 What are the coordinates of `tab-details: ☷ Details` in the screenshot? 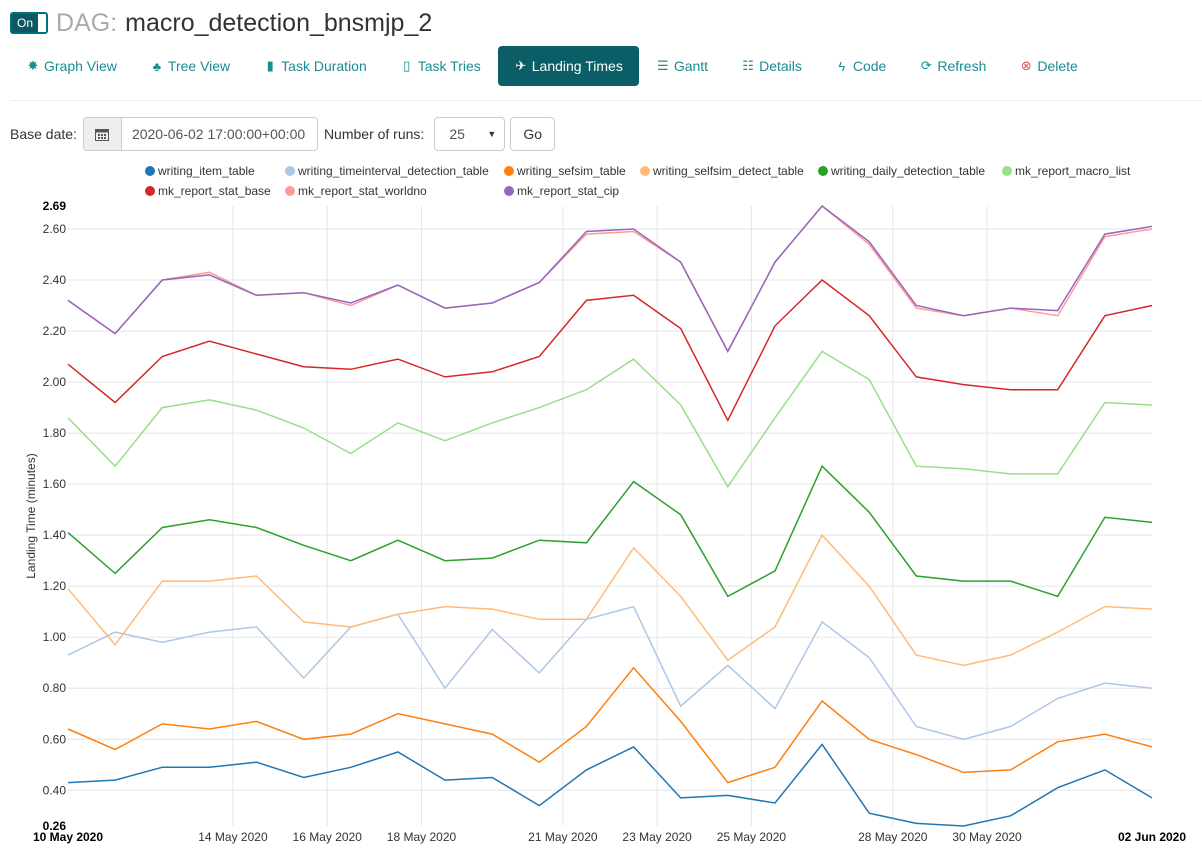 It's located at (771, 66).